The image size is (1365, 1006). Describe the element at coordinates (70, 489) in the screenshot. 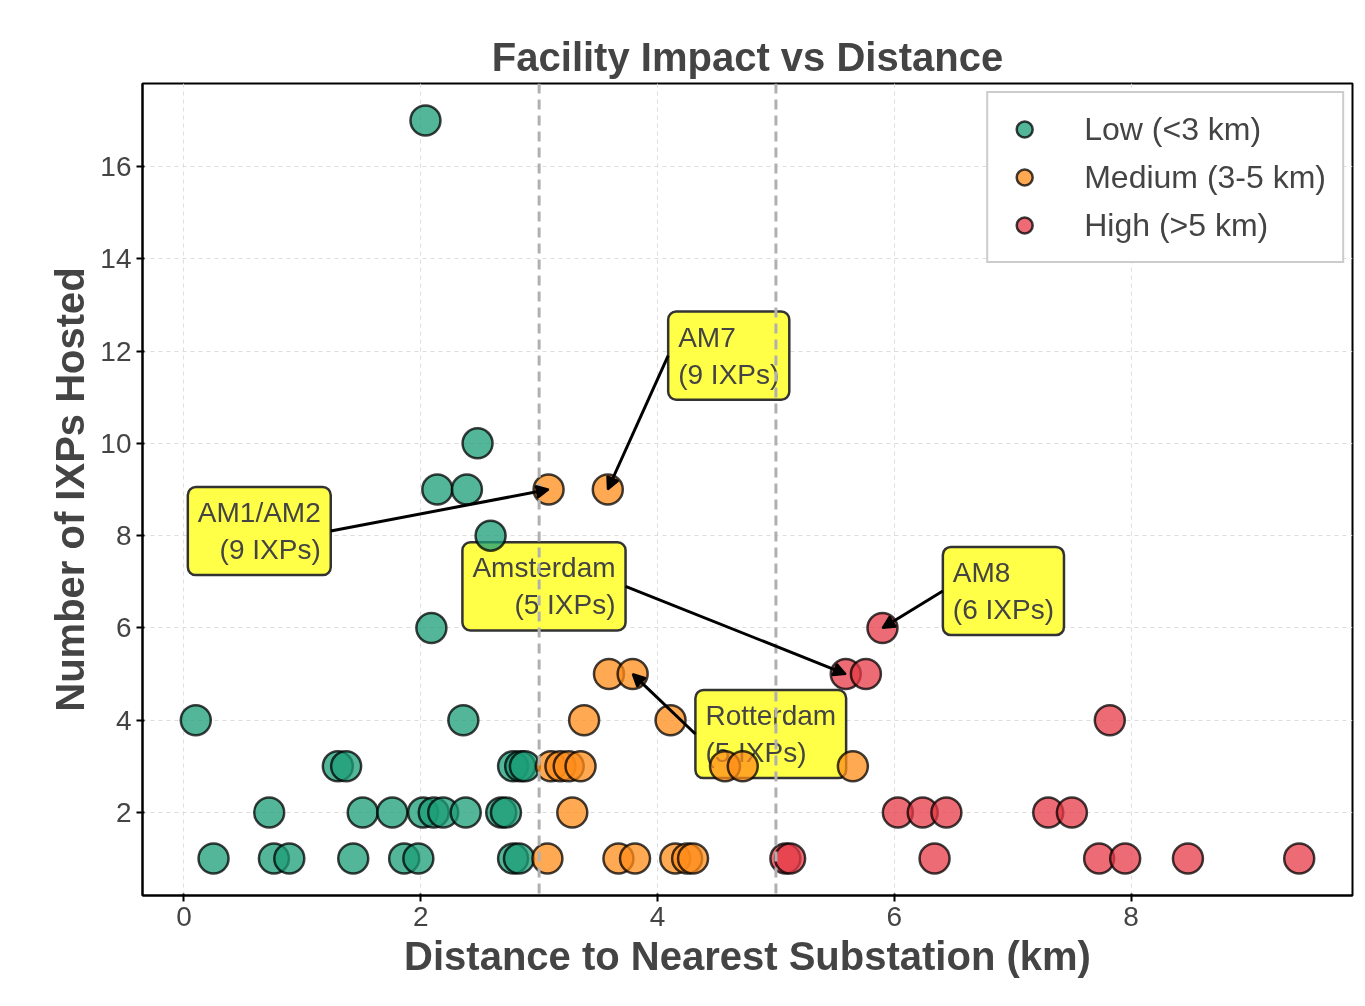

I see `y-axis-title: Number of IXPs Hosted` at that location.